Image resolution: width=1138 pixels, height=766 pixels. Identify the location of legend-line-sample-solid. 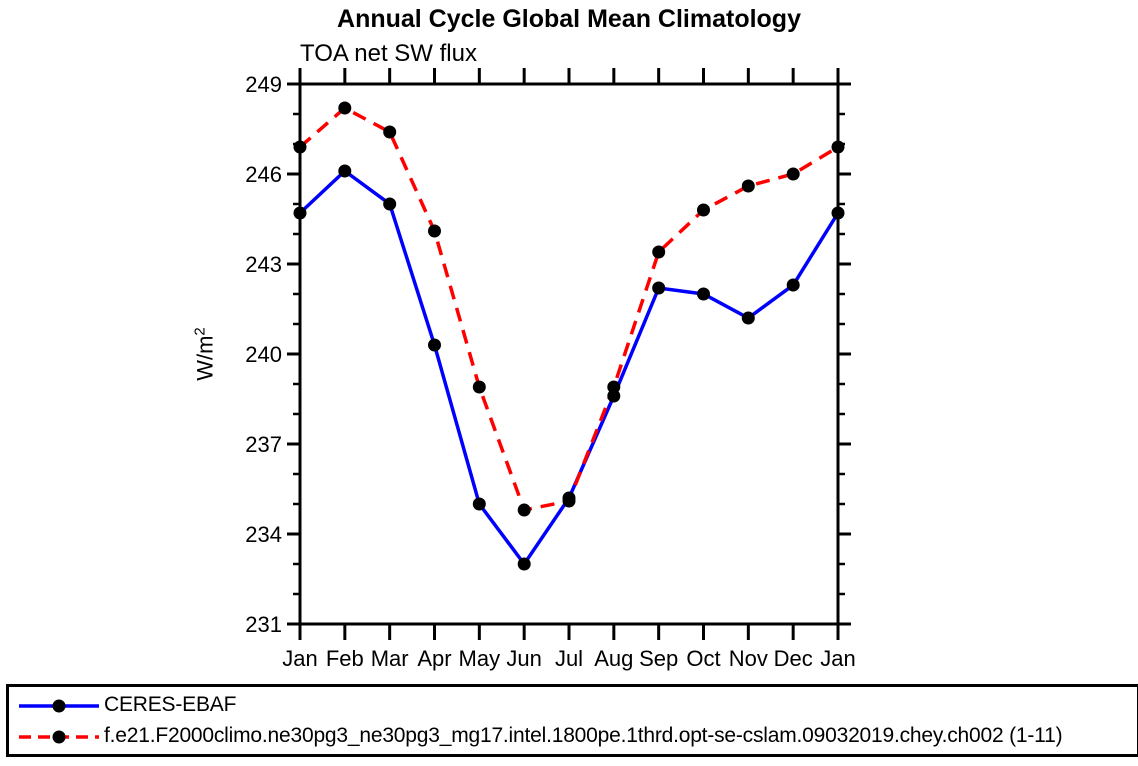
(59, 705).